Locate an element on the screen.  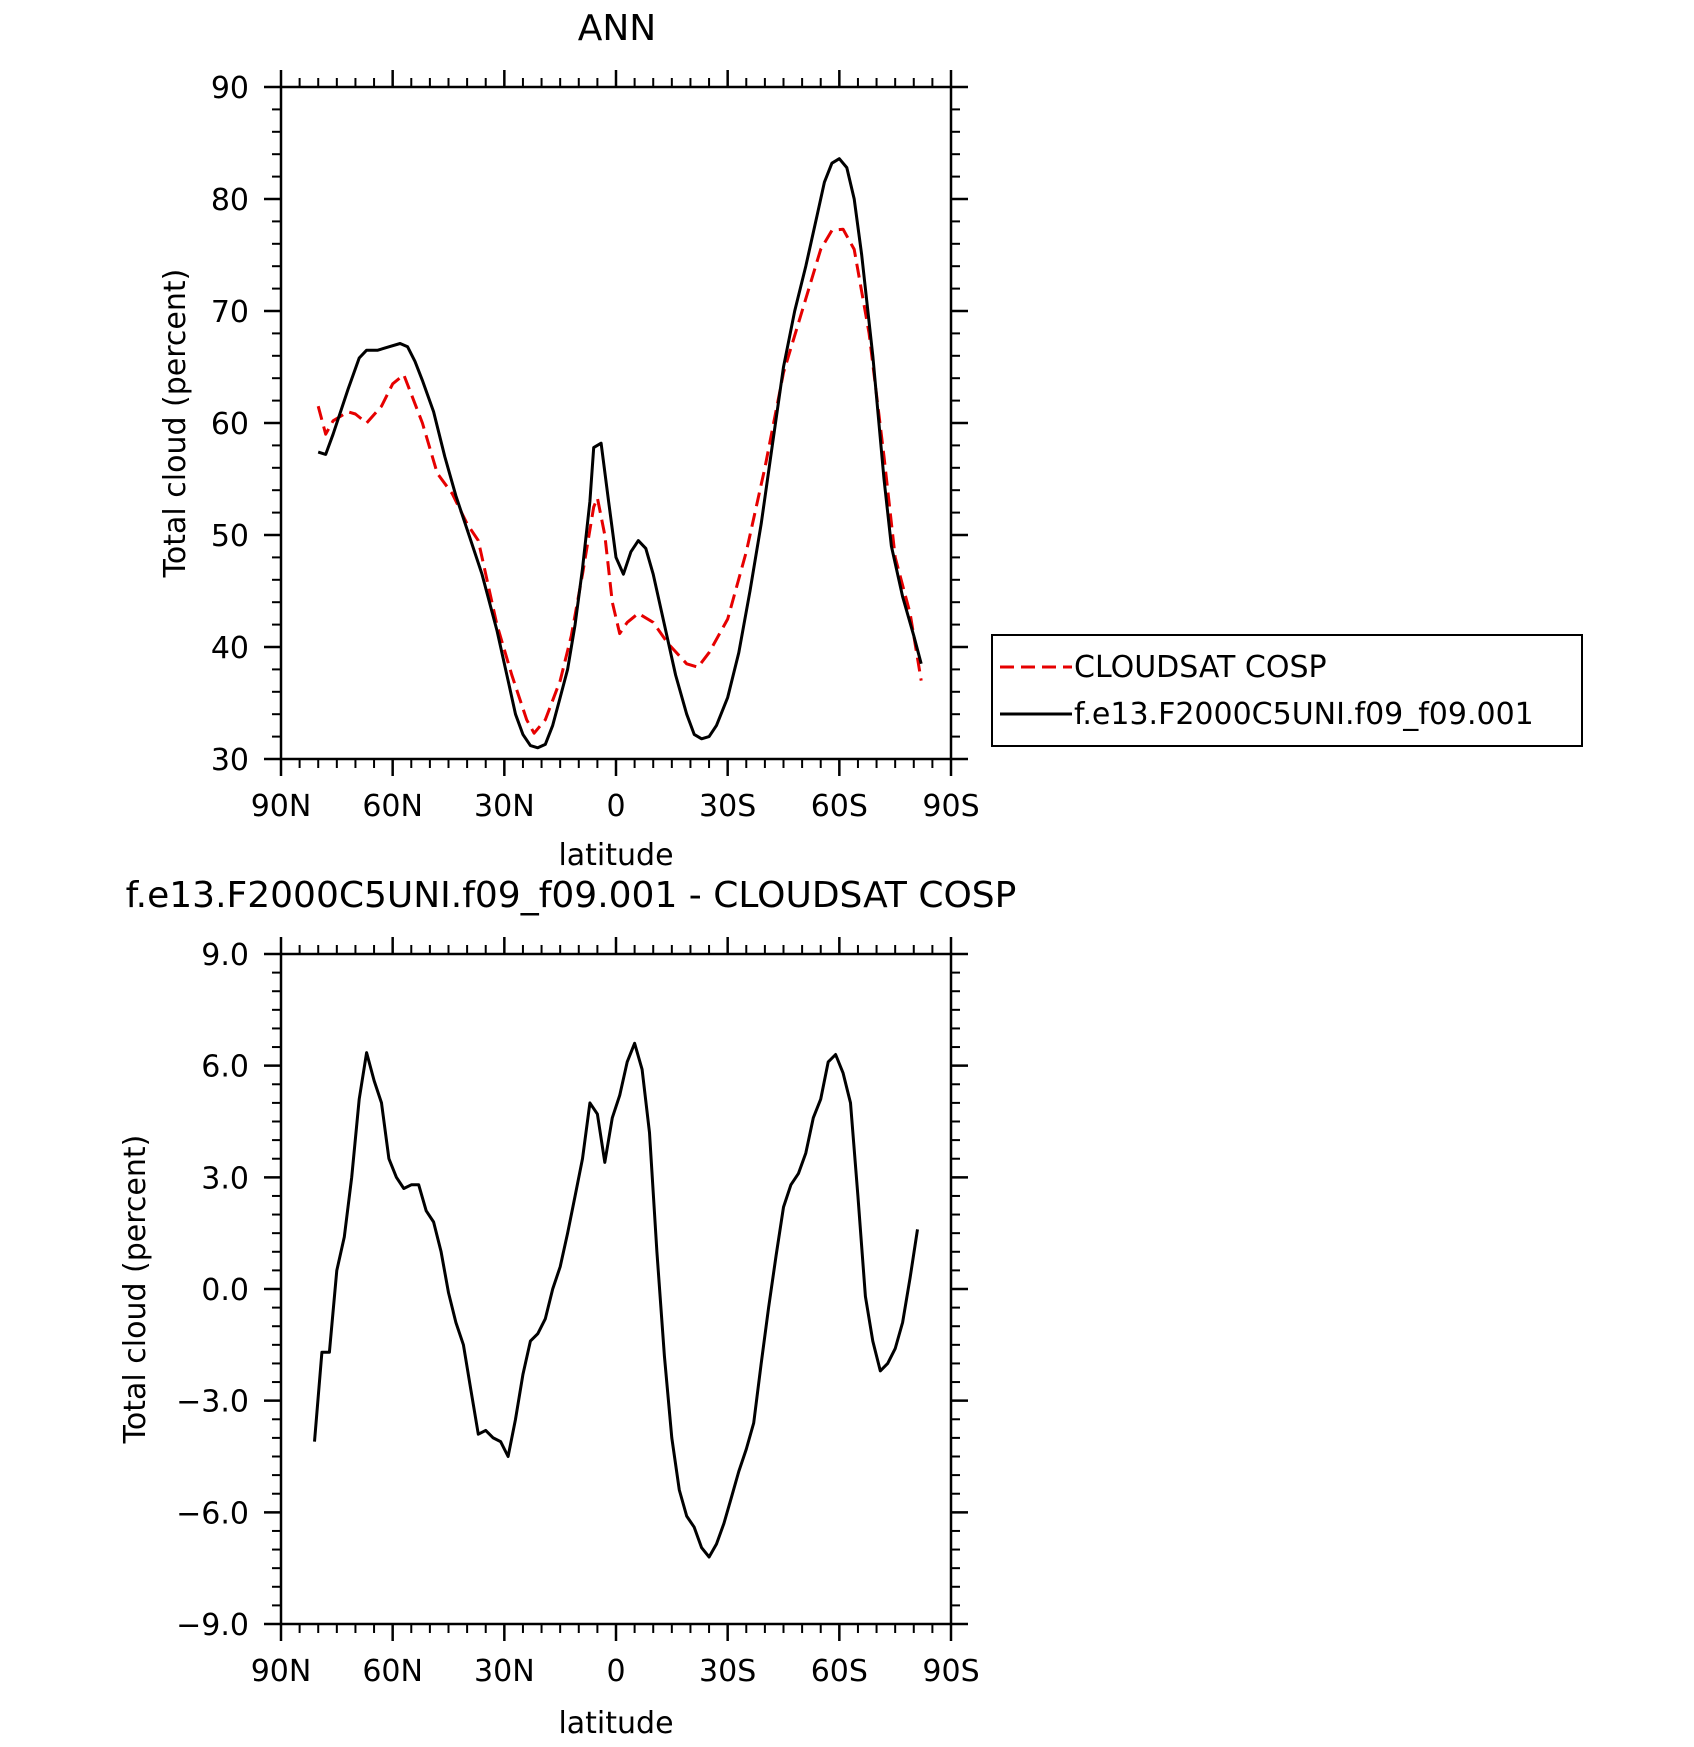
legend-label-model: f.e13.F2000C5UNI.f09_f09.001 is located at coordinates (1304, 714).